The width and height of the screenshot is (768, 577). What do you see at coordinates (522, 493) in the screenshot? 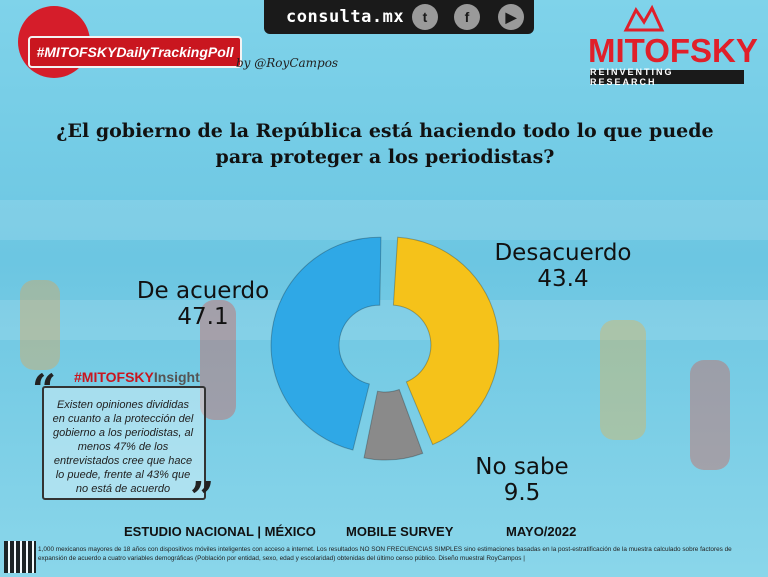
I see `label-no-sabe-value: 9.5` at bounding box center [522, 493].